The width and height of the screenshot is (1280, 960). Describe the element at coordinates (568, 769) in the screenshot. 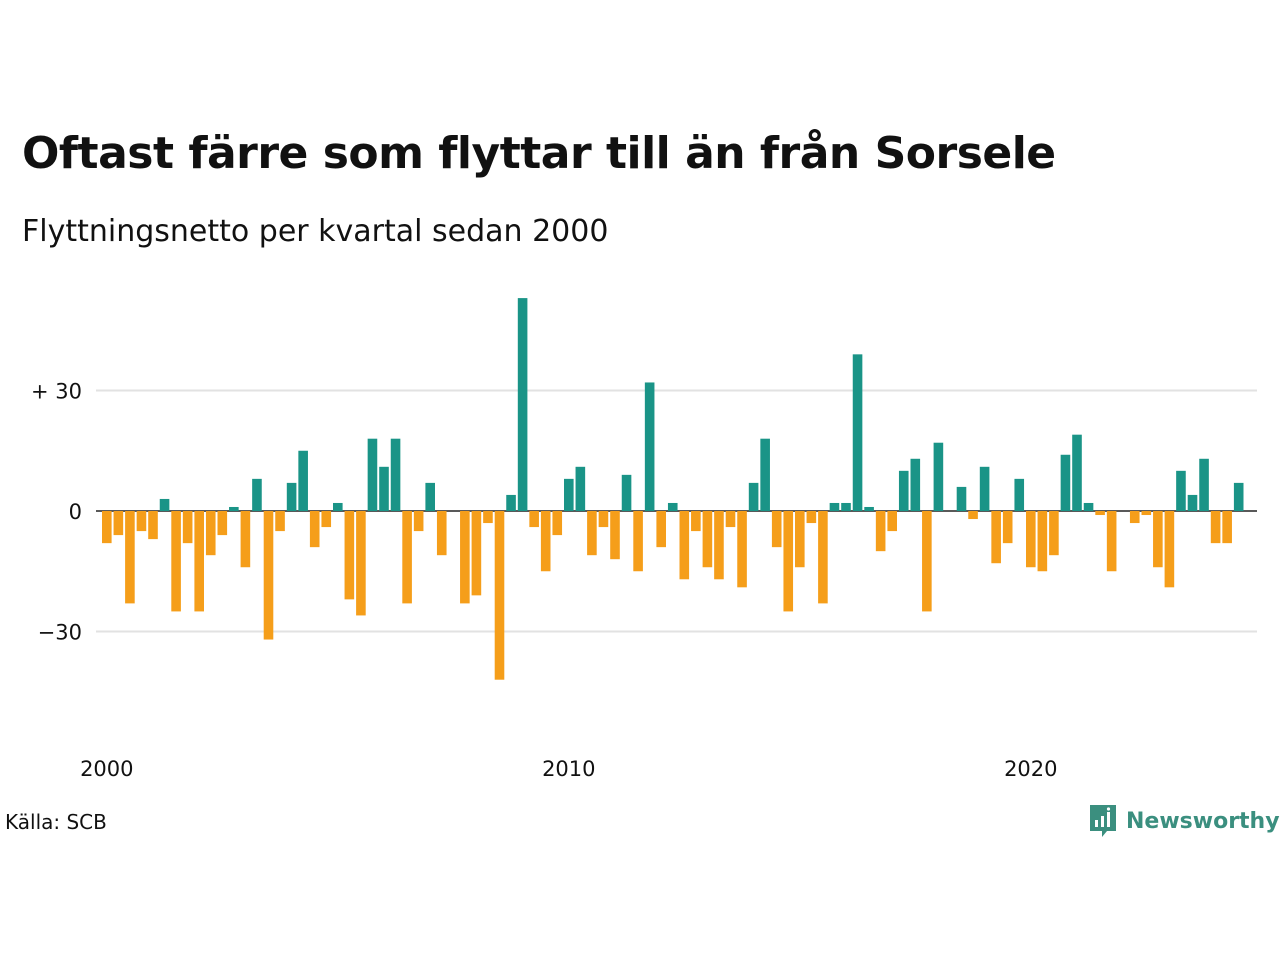

I see `x-tick-label: 2010` at that location.